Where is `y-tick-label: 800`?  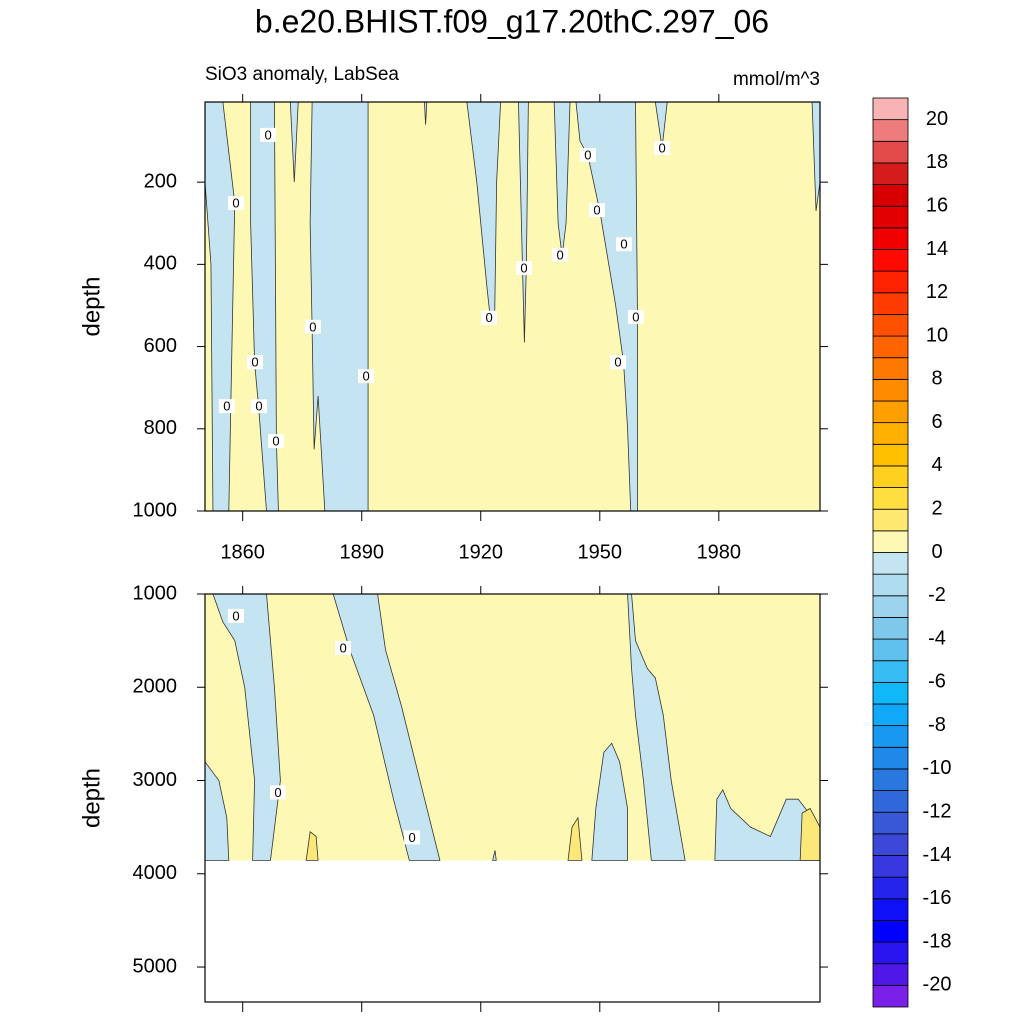 y-tick-label: 800 is located at coordinates (160, 428).